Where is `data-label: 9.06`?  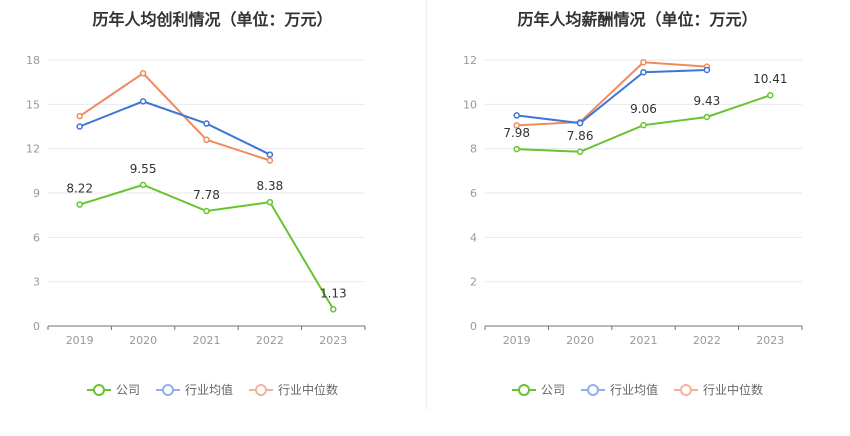
data-label: 9.06 is located at coordinates (643, 109).